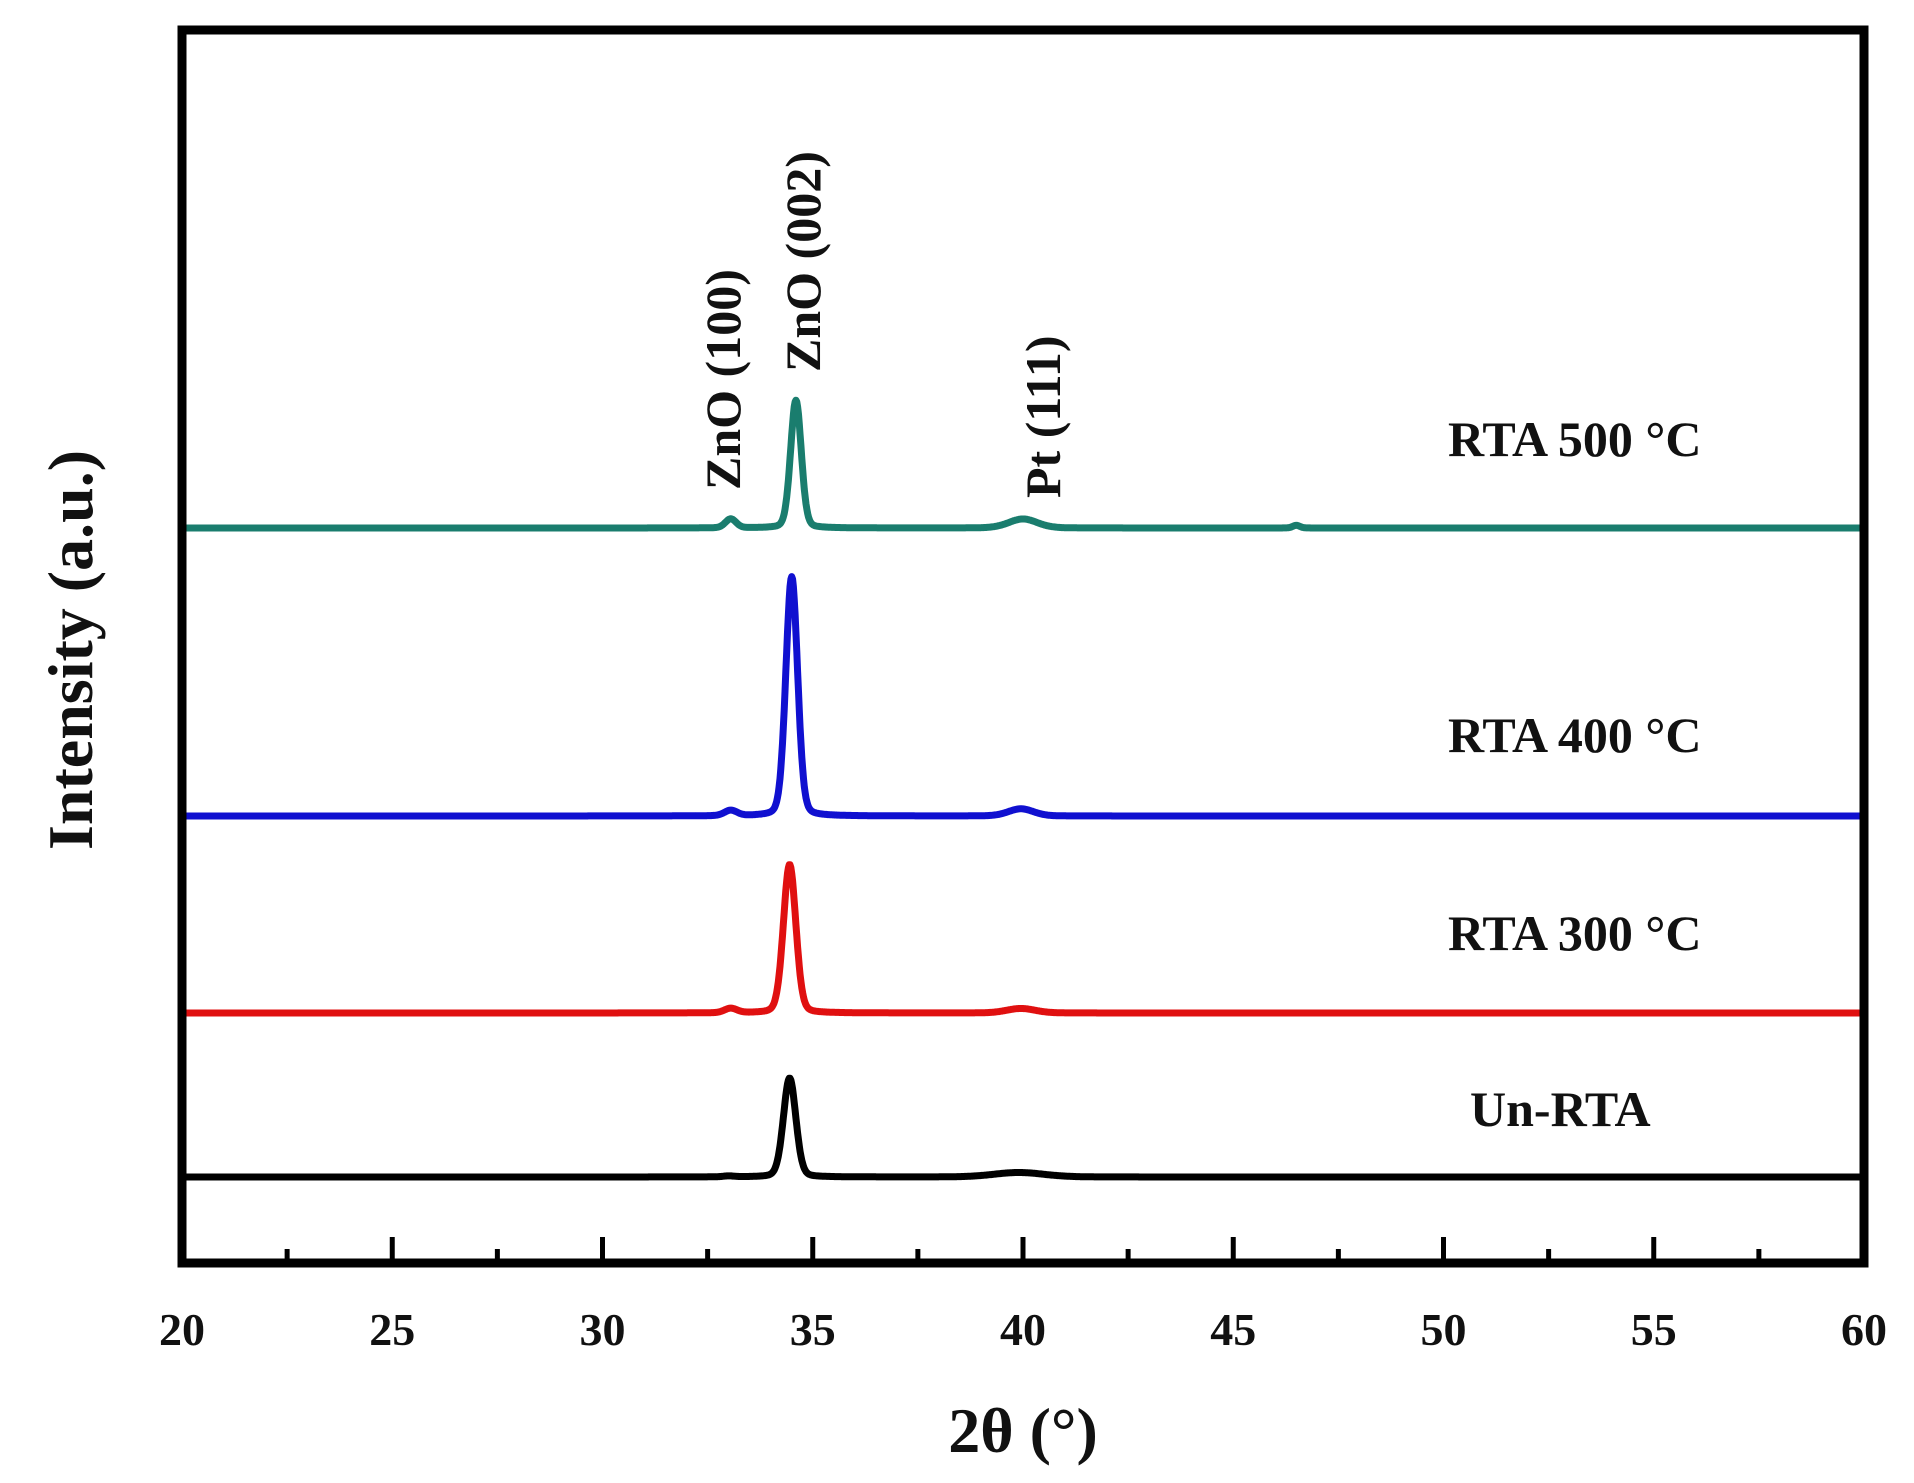 The height and width of the screenshot is (1483, 1914). I want to click on trace-rta-300-c, so click(1023, 939).